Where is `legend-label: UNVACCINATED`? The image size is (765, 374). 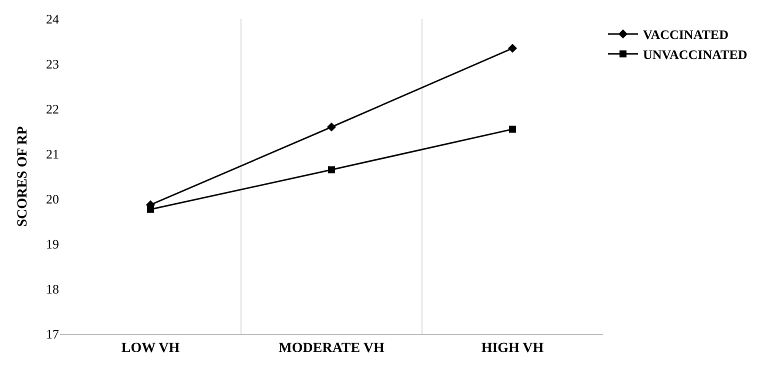 legend-label: UNVACCINATED is located at coordinates (695, 54).